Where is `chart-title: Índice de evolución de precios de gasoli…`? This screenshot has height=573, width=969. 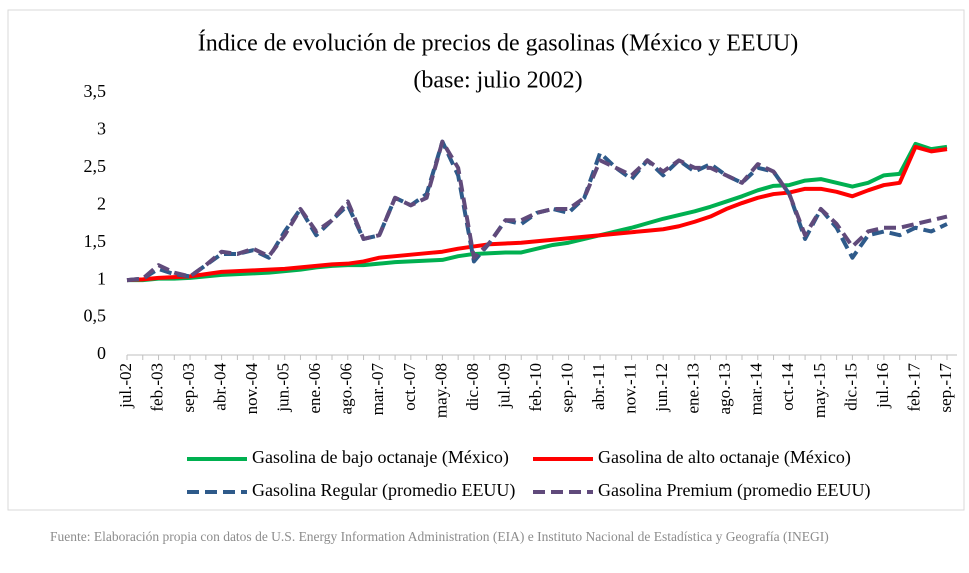
chart-title: Índice de evolución de precios de gasoli… is located at coordinates (498, 44).